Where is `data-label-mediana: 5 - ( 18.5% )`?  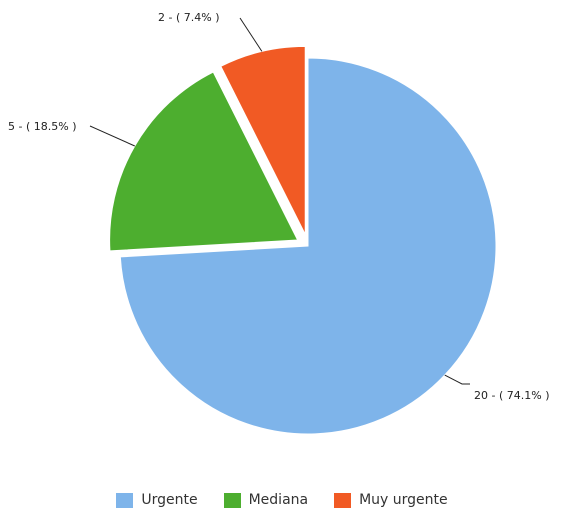
data-label-mediana: 5 - ( 18.5% ) is located at coordinates (42, 126).